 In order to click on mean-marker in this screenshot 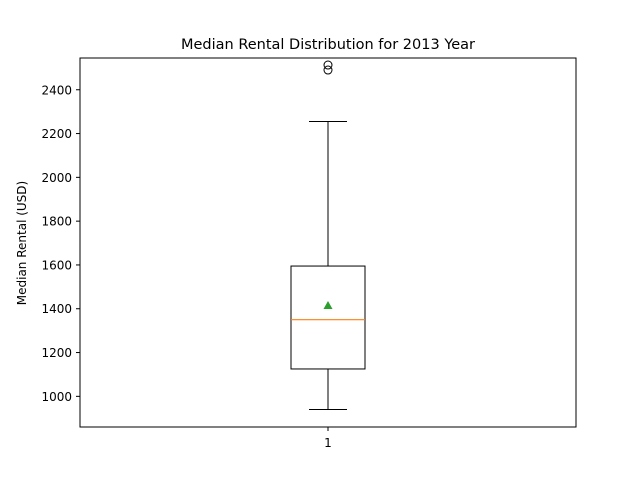, I will do `click(328, 305)`.